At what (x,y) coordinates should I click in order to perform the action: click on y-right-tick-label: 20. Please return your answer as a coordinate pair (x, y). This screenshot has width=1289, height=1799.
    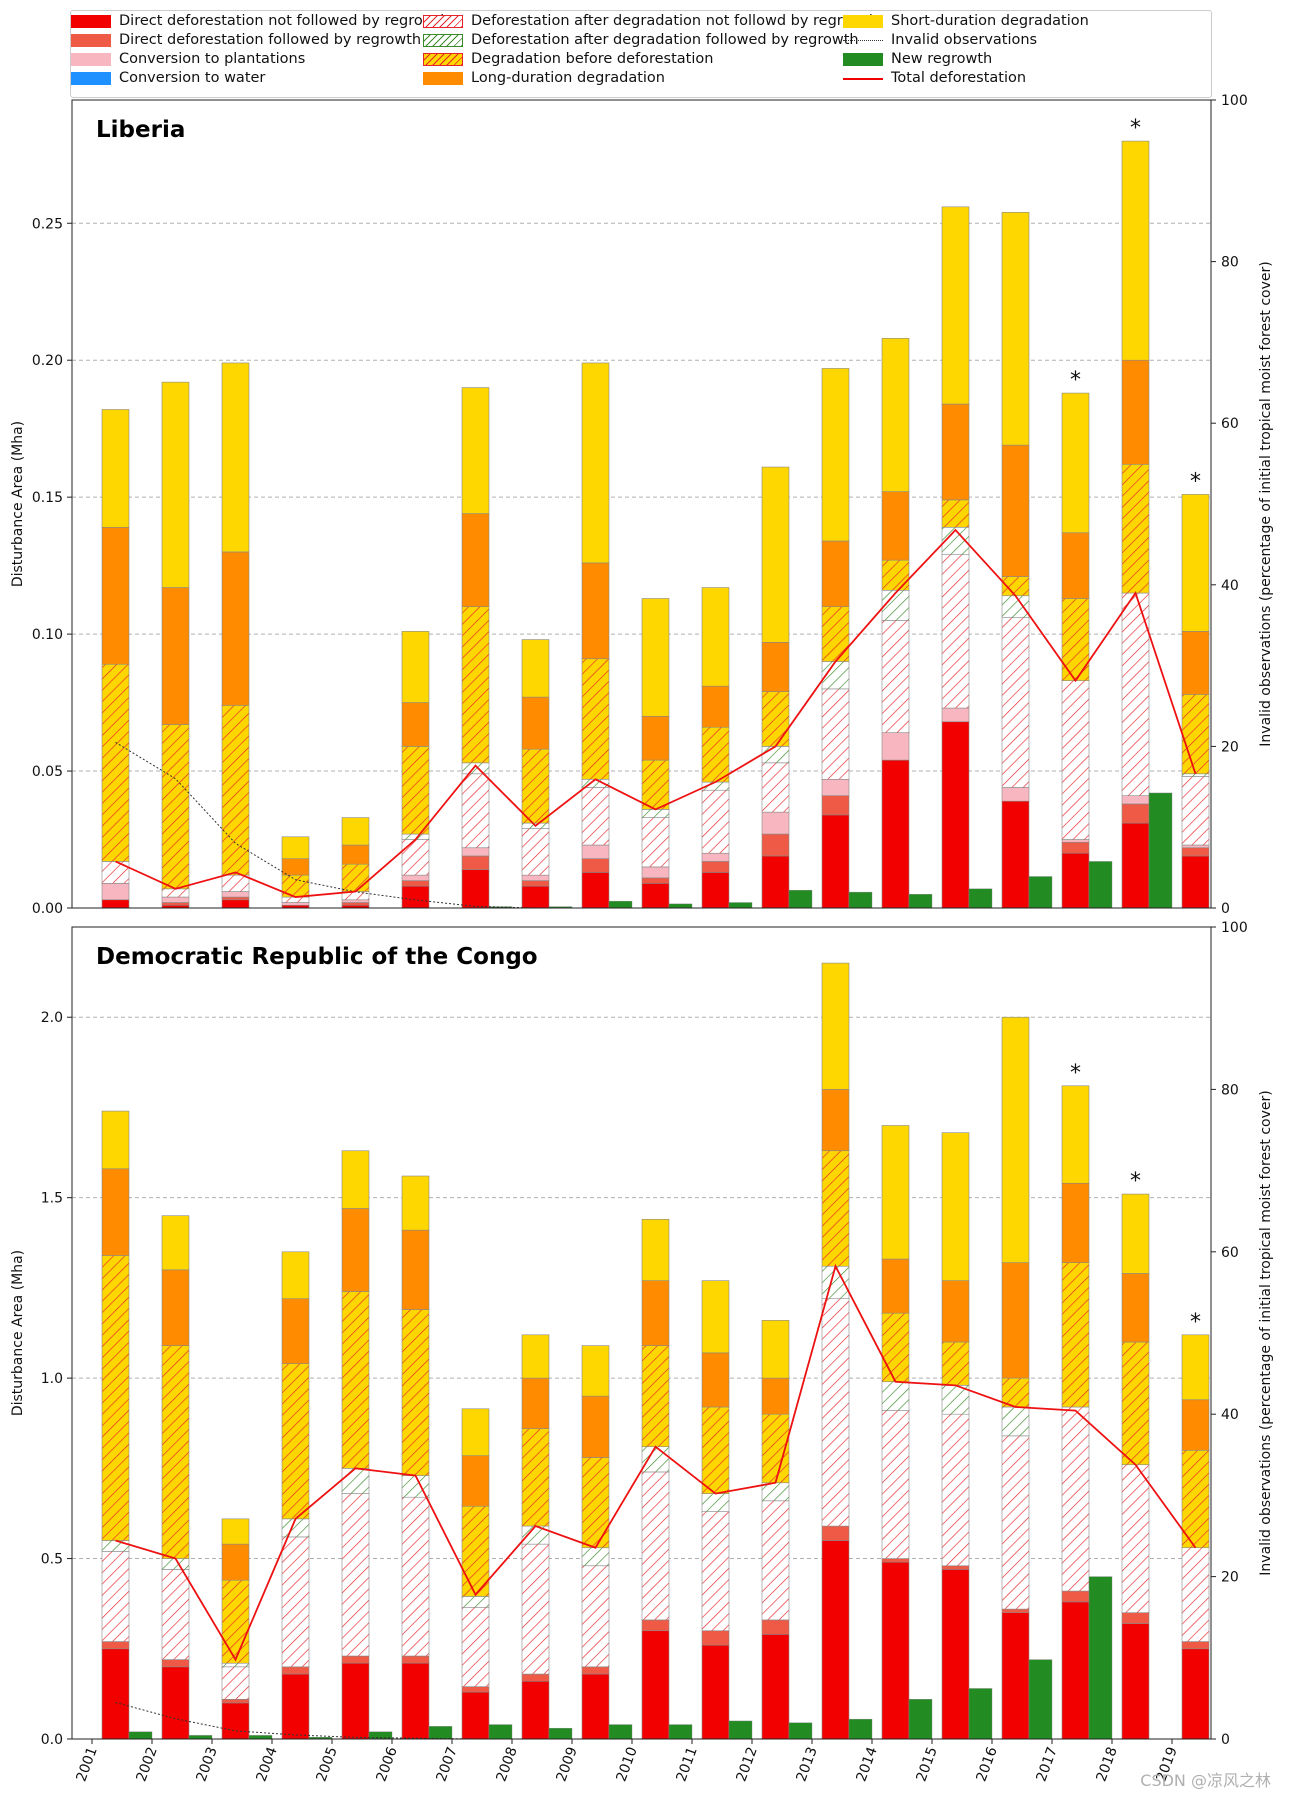
    Looking at the image, I should click on (1230, 1578).